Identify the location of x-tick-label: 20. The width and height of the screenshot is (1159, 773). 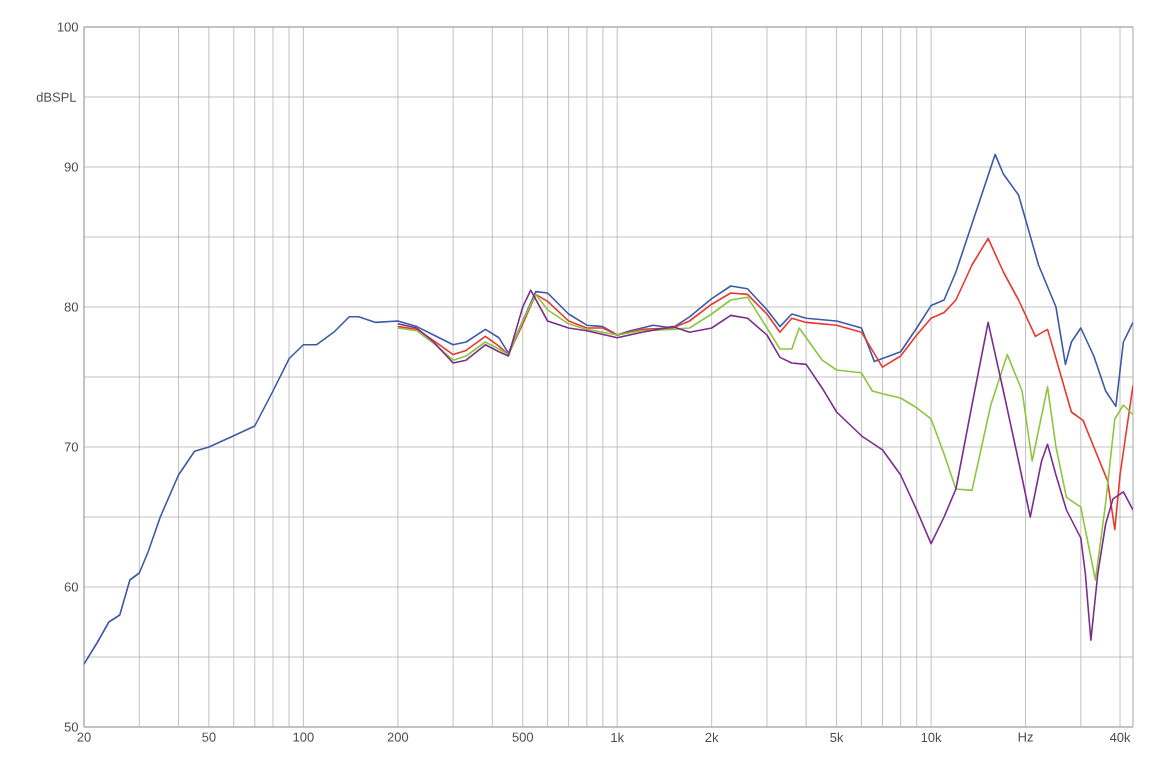
(84, 737).